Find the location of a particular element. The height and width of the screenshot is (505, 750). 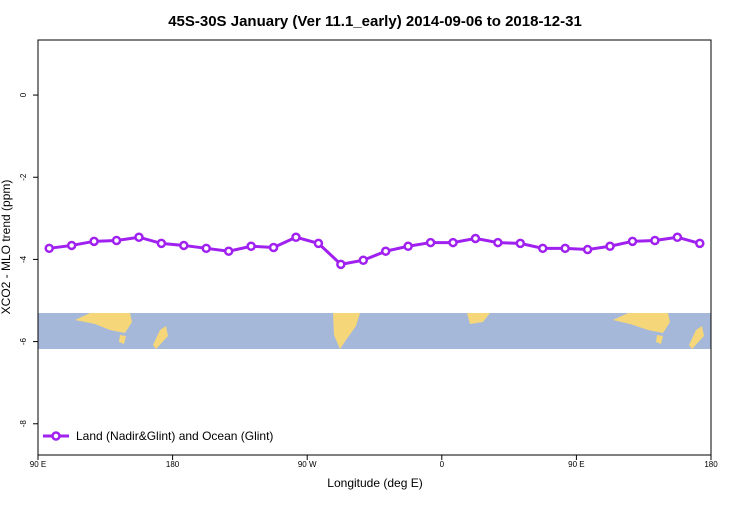

x-axis-label: Longitude (deg E) is located at coordinates (374, 483).